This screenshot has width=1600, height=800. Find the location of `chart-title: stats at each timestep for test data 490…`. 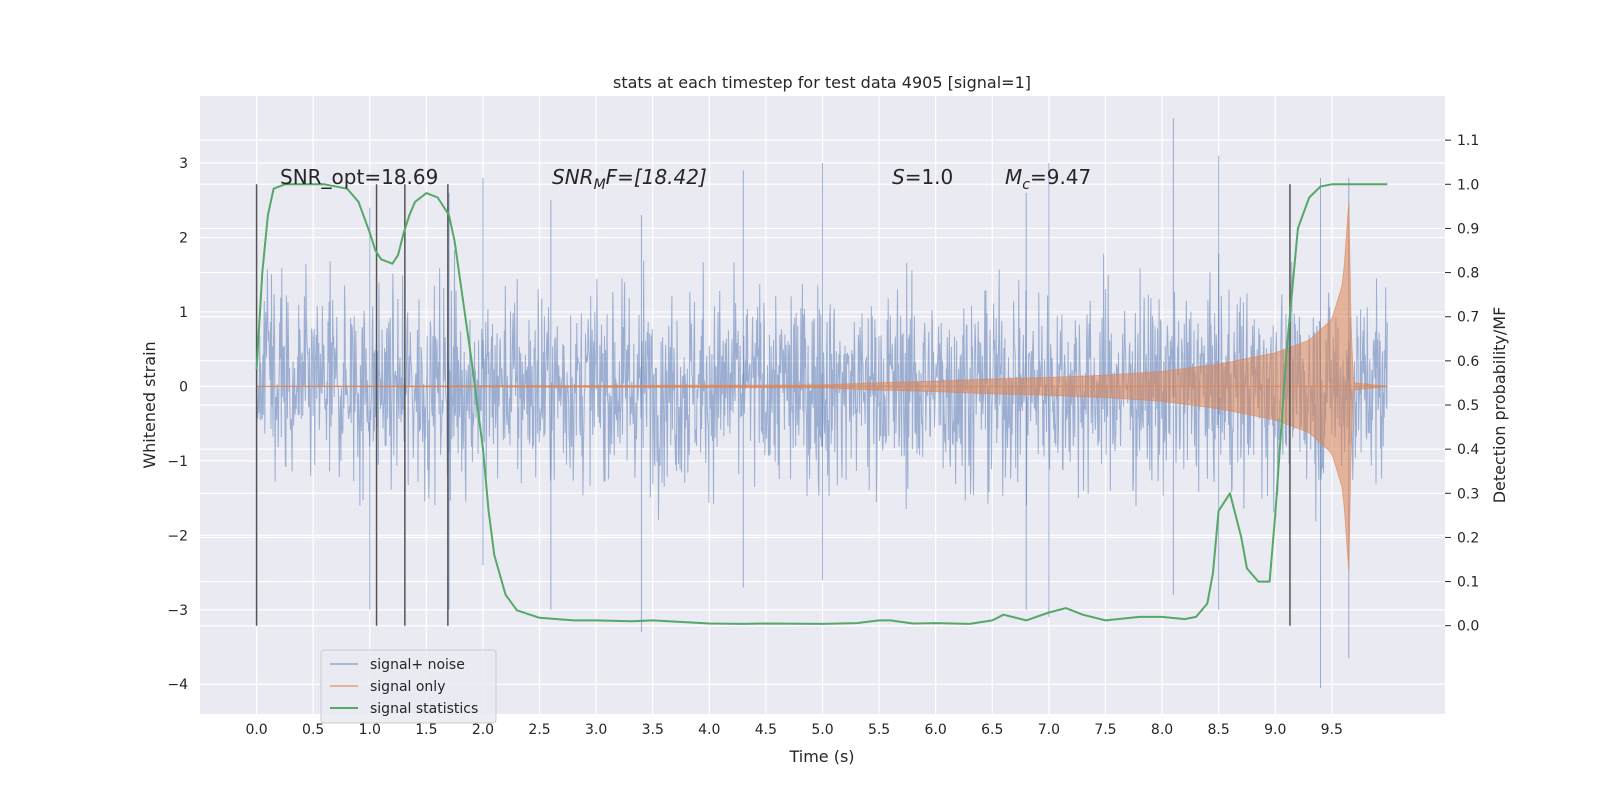

chart-title: stats at each timestep for test data 490… is located at coordinates (822, 82).